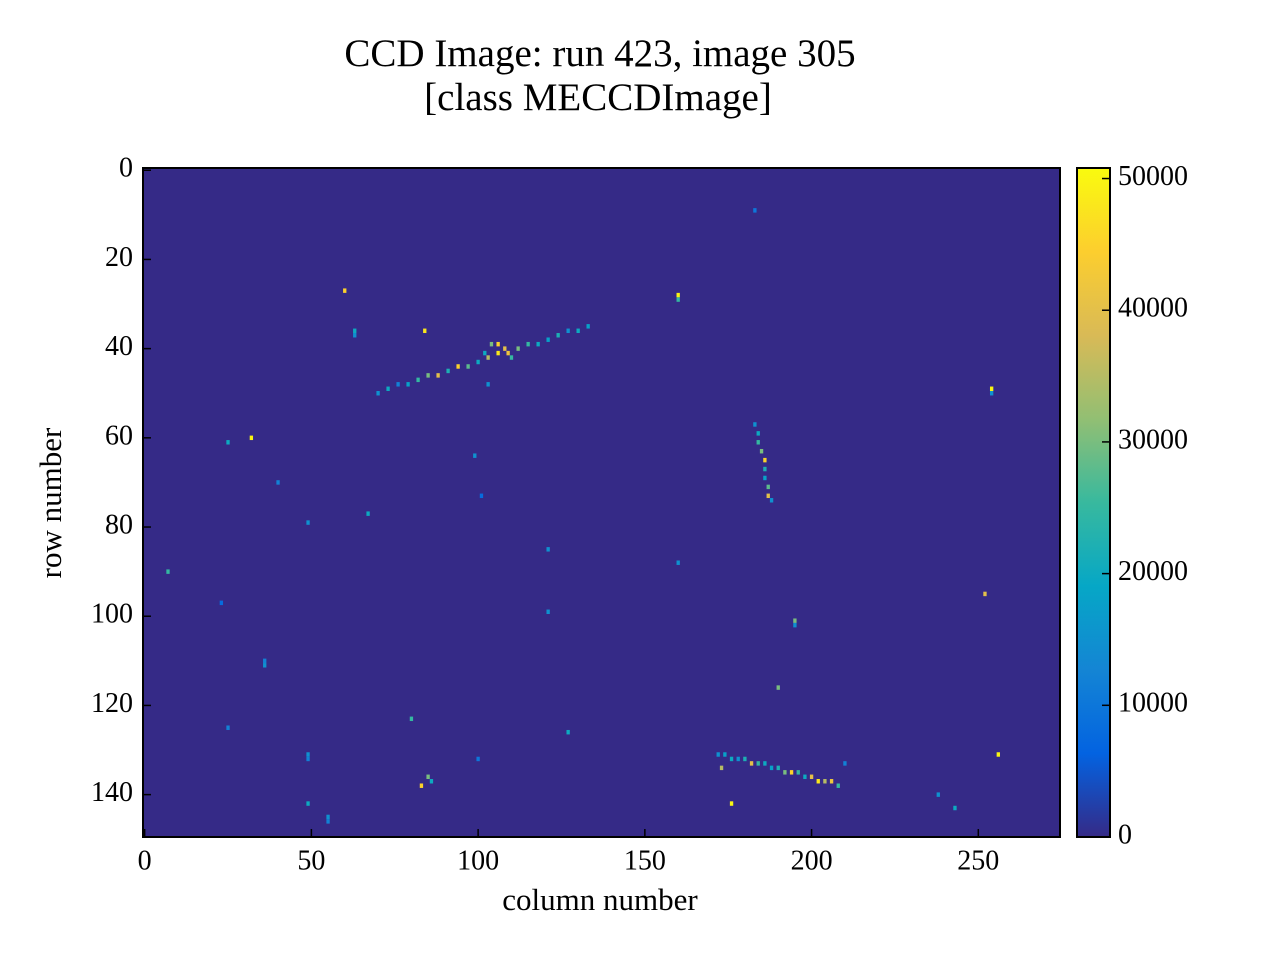 The width and height of the screenshot is (1280, 960). I want to click on y-tick-label: 60, so click(119, 435).